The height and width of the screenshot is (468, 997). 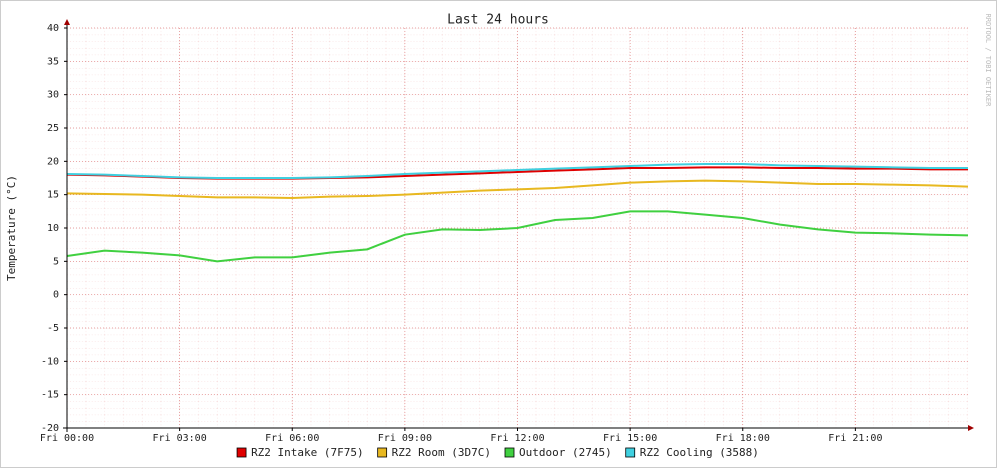 What do you see at coordinates (53, 95) in the screenshot?
I see `y-tick-label: 30` at bounding box center [53, 95].